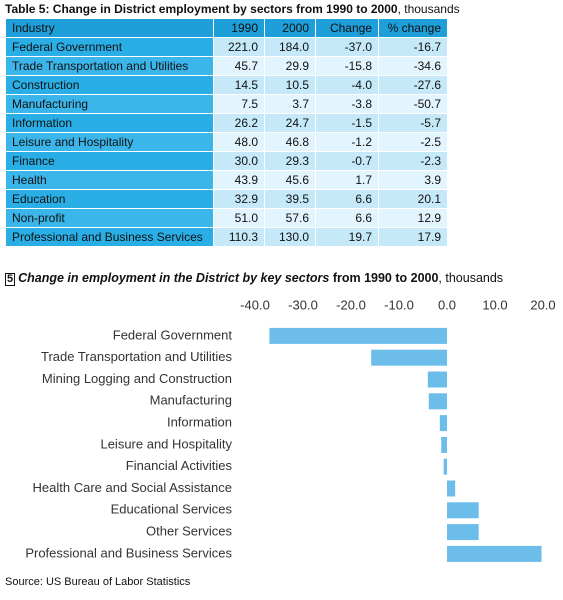  I want to click on table-cell: -1.2, so click(347, 142).